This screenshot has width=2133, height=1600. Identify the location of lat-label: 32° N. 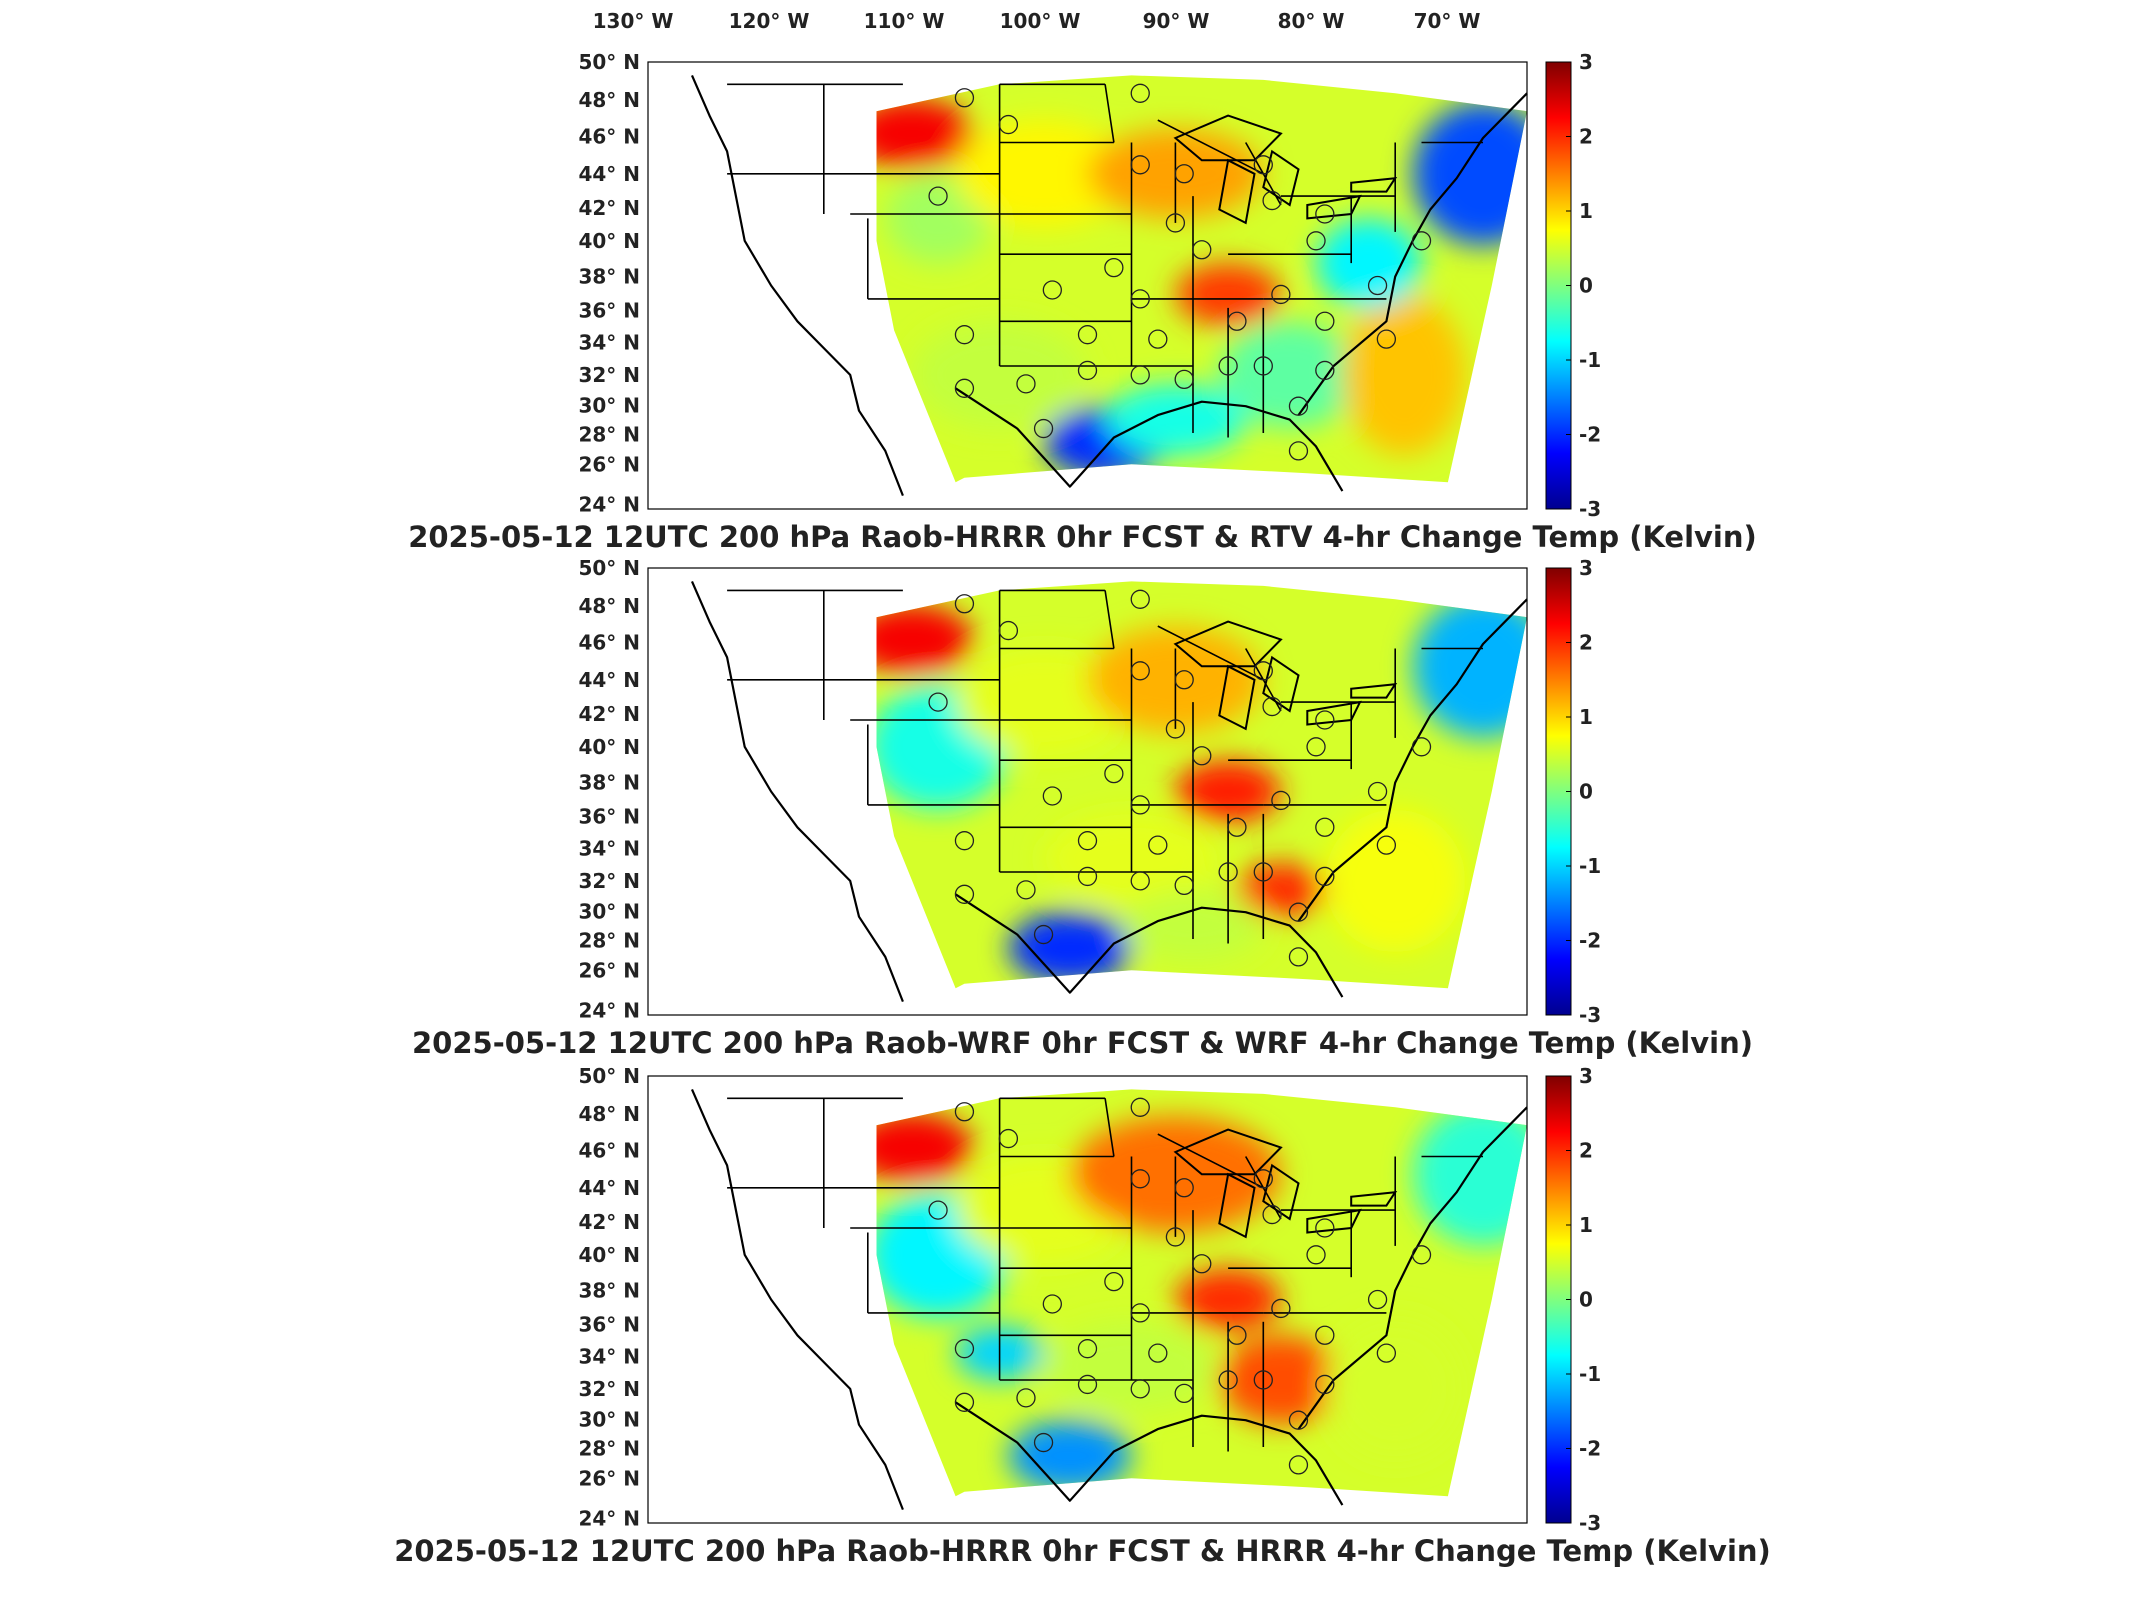
(609, 375).